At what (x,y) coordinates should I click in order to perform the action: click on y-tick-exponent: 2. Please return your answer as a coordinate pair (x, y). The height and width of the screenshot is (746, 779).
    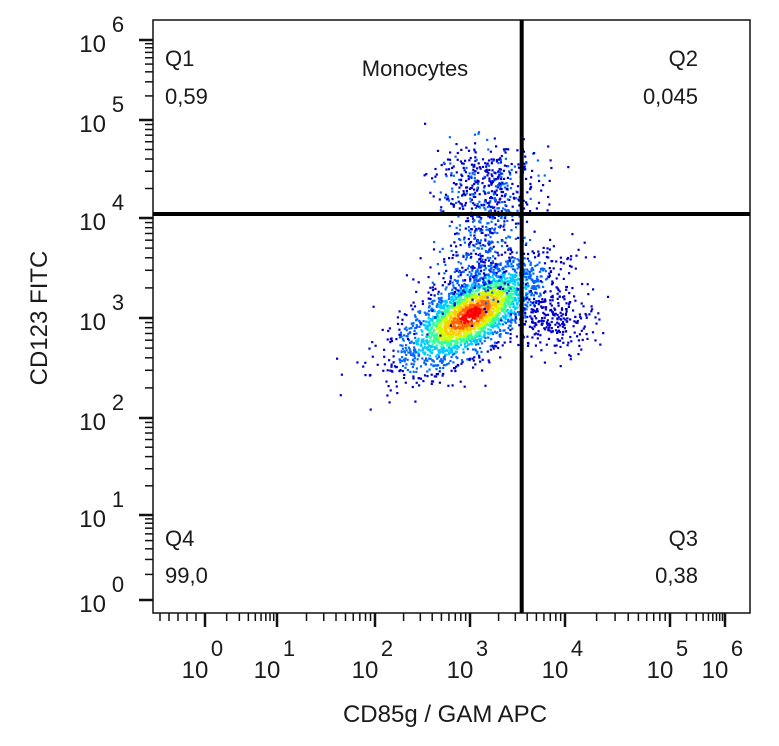
    Looking at the image, I should click on (118, 402).